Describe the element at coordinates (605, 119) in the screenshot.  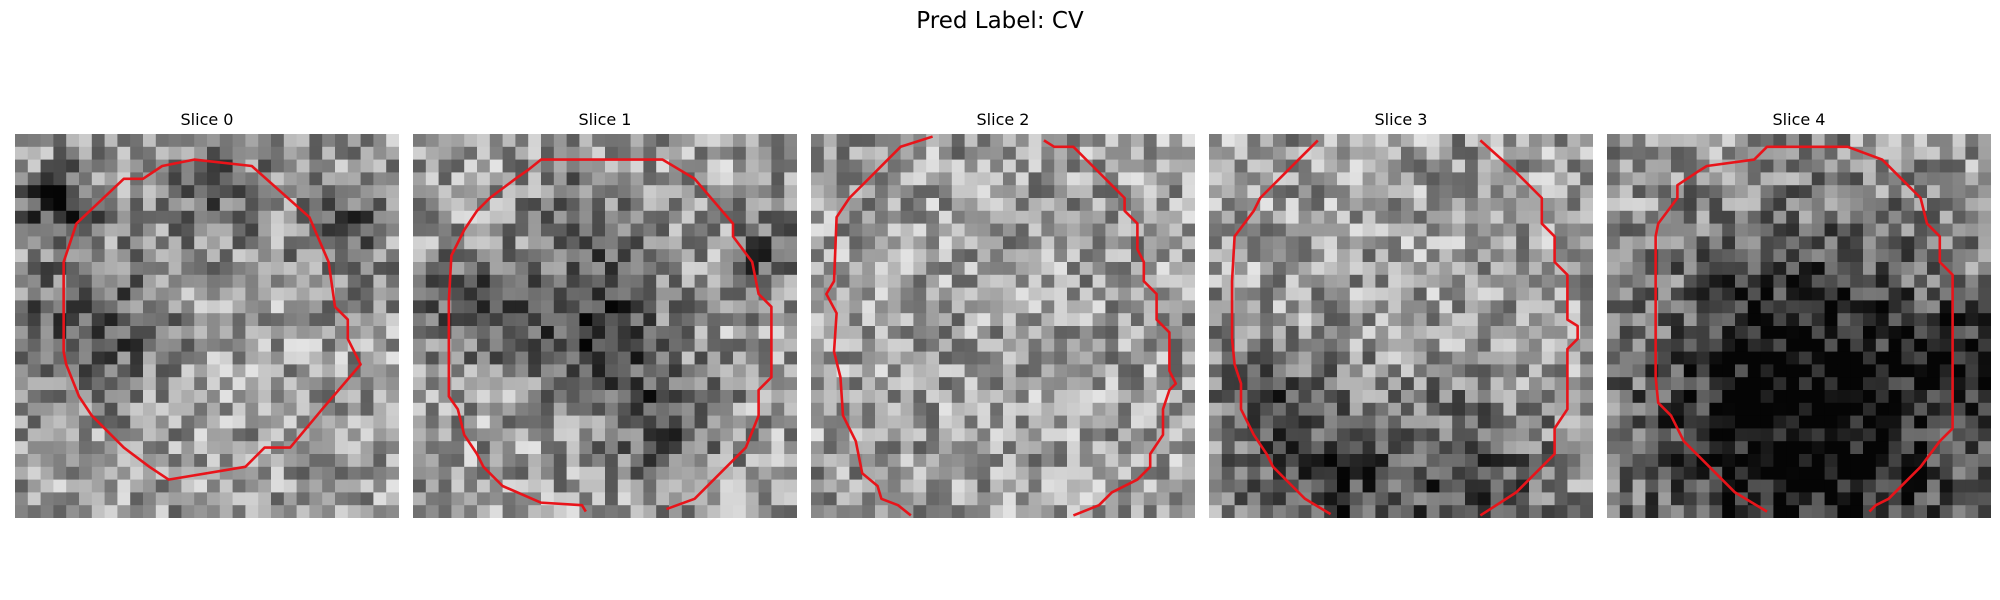
I see `slice-title-1: Slice 1` at that location.